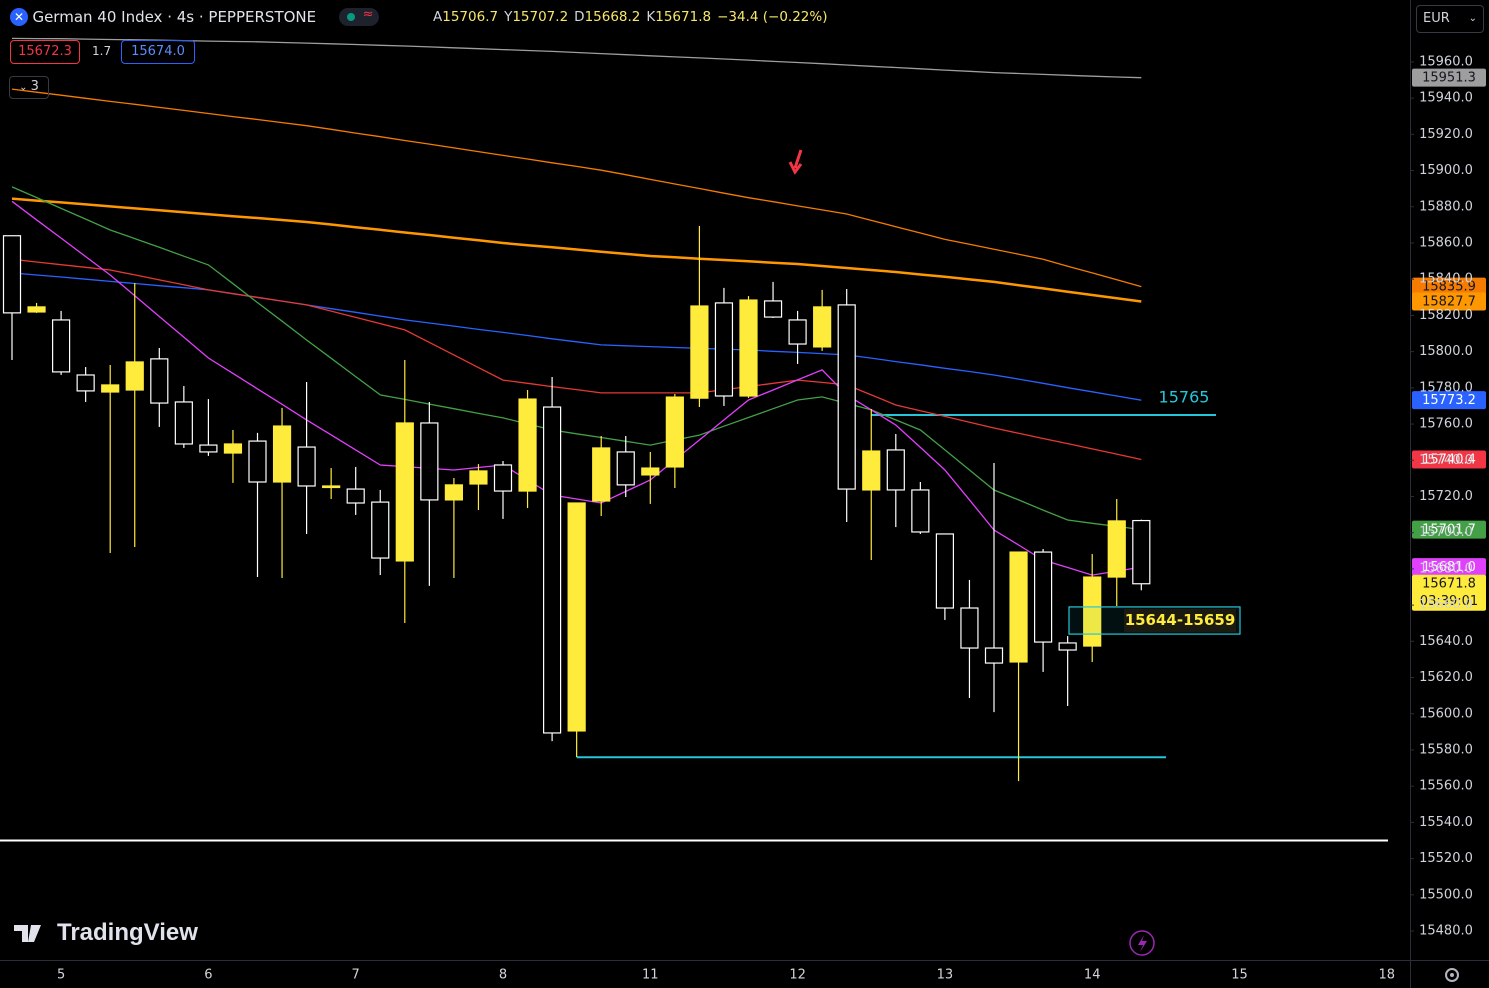  What do you see at coordinates (1446, 242) in the screenshot?
I see `y-tick-label: 15860.0` at bounding box center [1446, 242].